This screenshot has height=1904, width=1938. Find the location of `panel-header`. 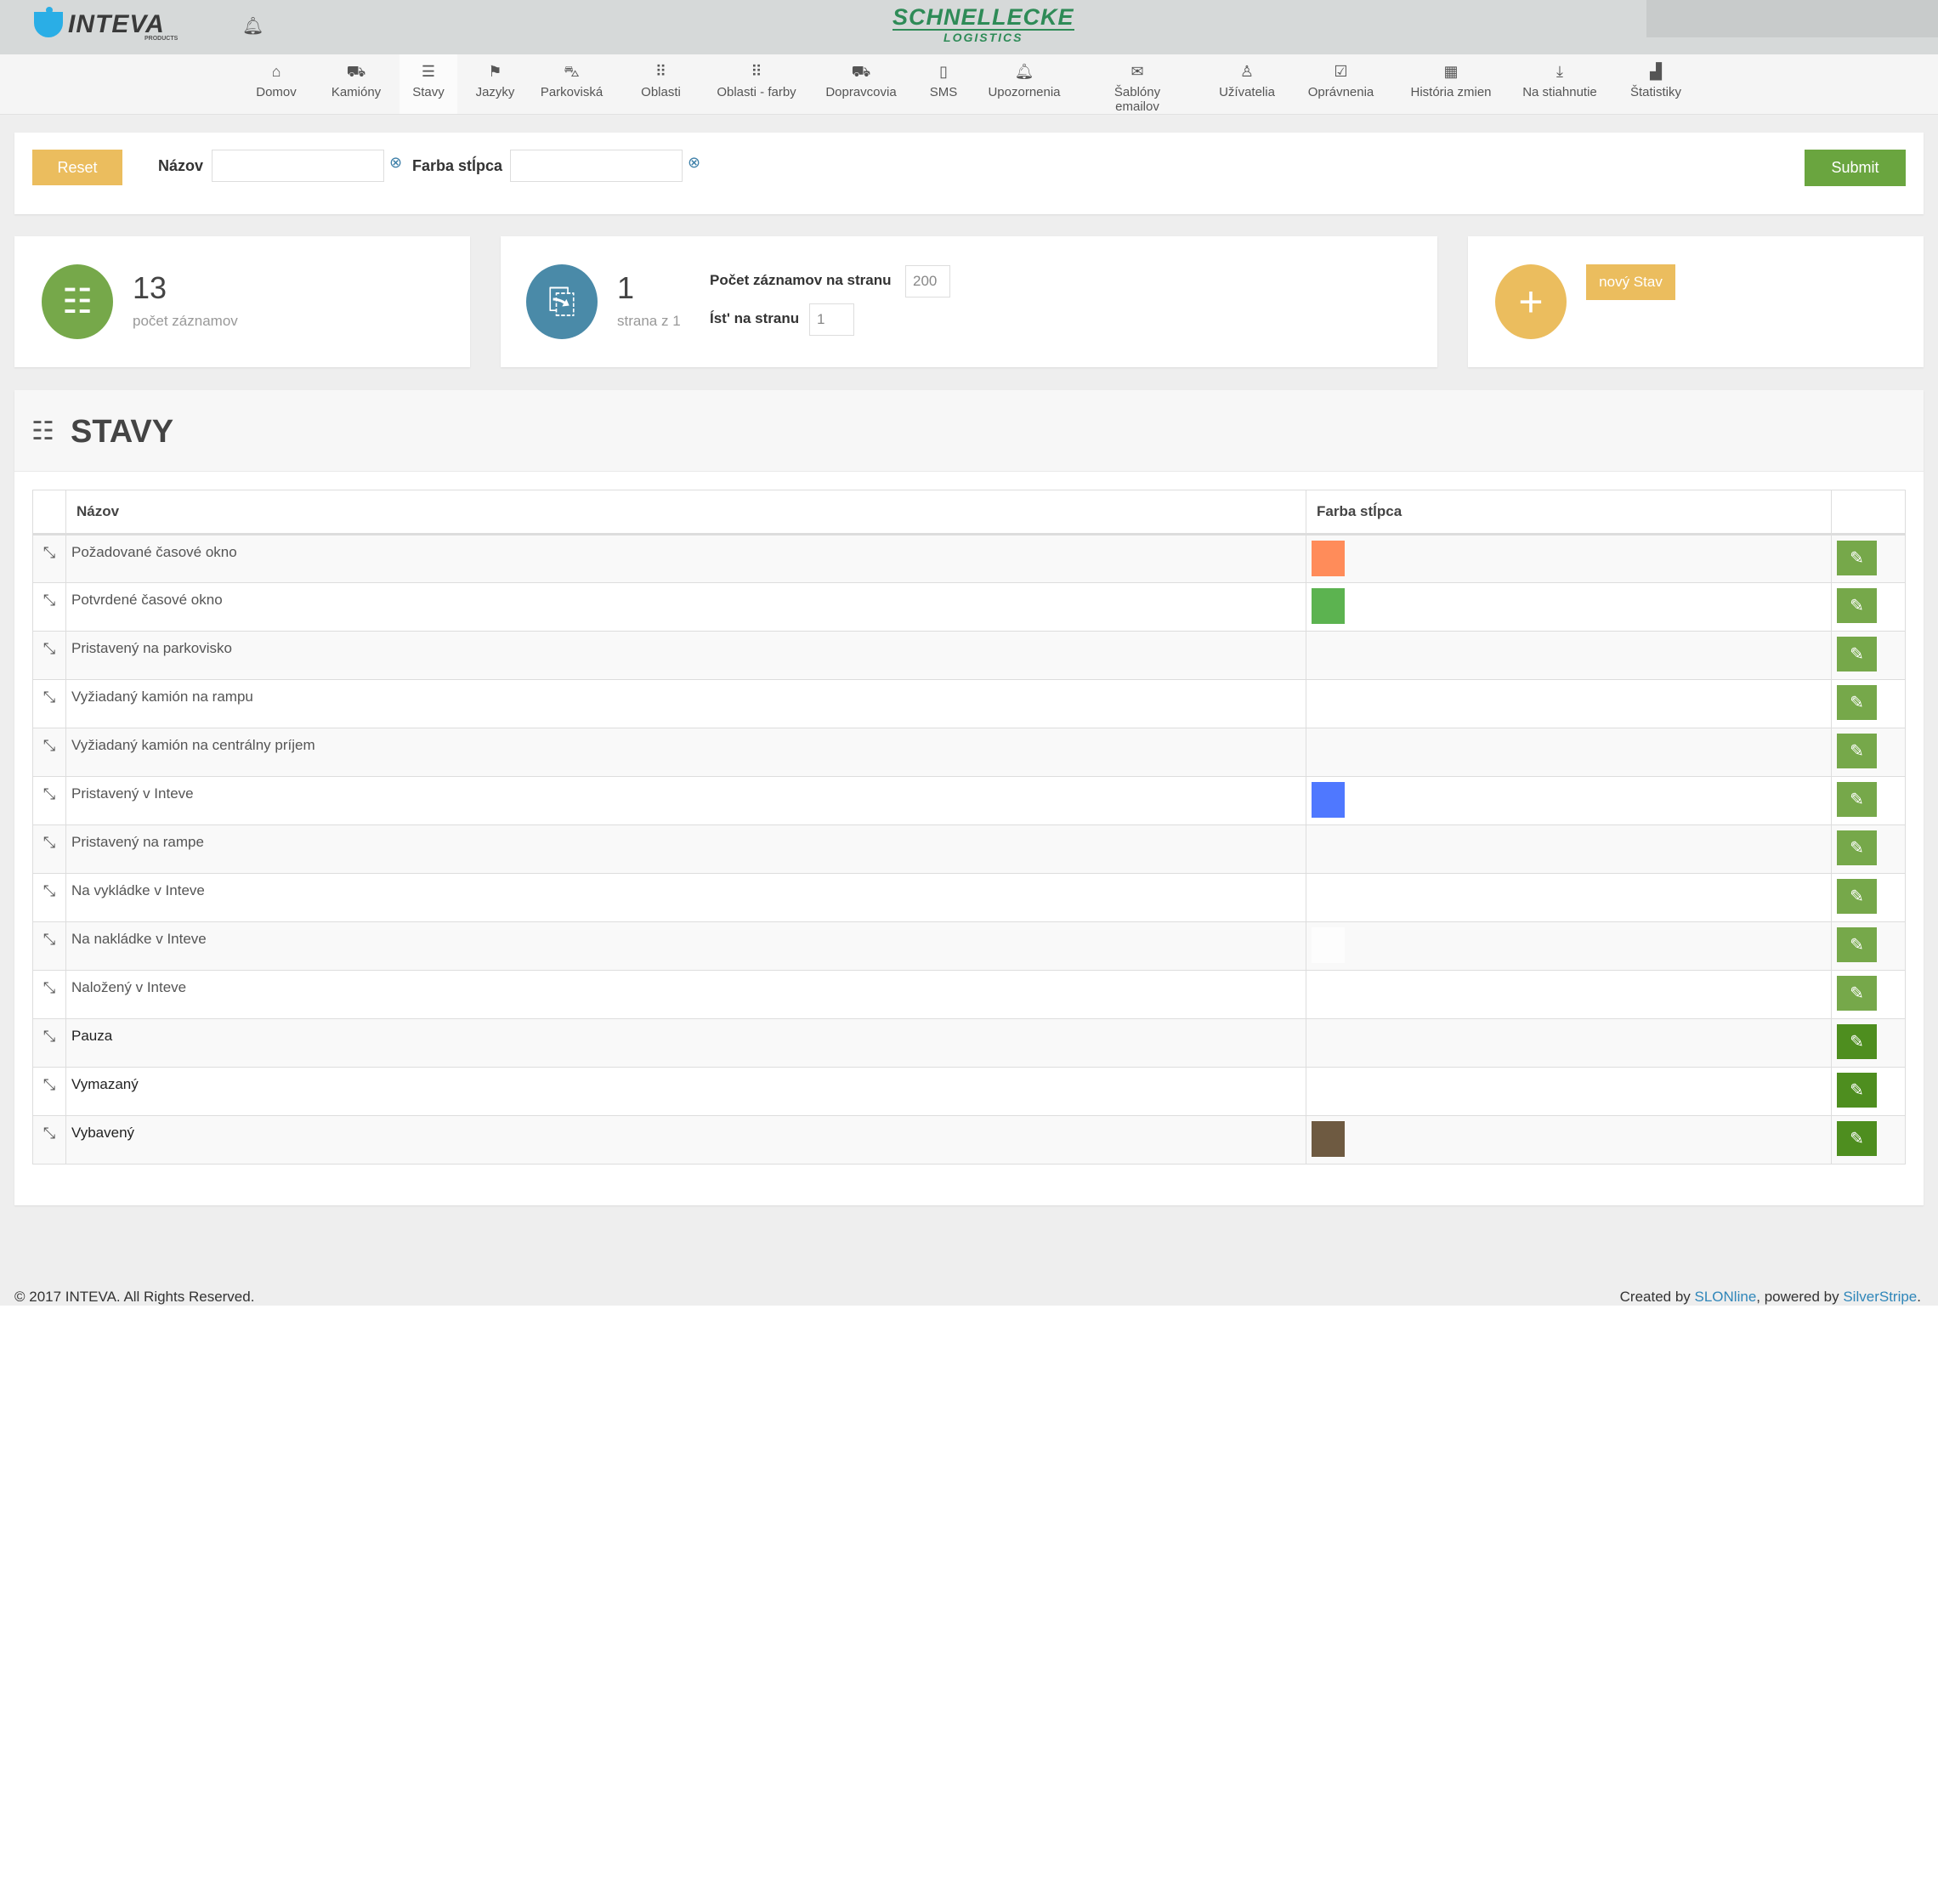

panel-header is located at coordinates (969, 431).